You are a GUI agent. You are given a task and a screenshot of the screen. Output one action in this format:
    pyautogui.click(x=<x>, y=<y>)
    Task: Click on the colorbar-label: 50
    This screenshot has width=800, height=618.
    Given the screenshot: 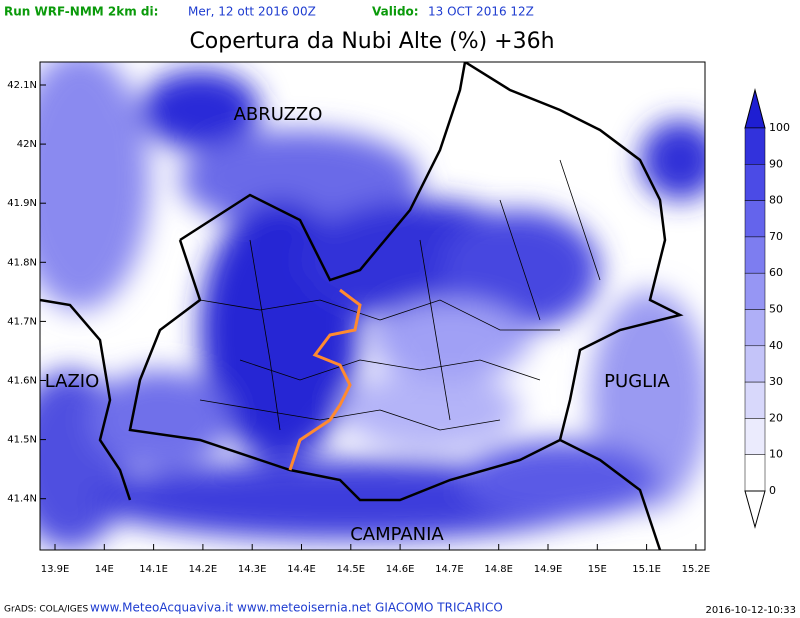 What is the action you would take?
    pyautogui.click(x=776, y=309)
    